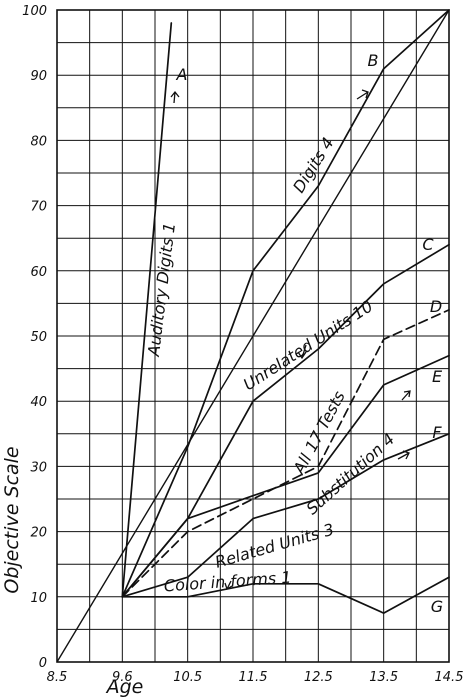 Image resolution: width=467 pixels, height=700 pixels. I want to click on series-line-a, so click(147, 310).